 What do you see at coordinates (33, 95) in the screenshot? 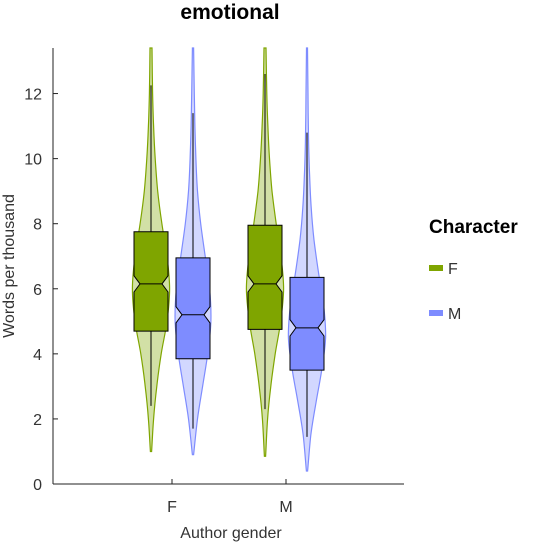
I see `y-tick-label: 12` at bounding box center [33, 95].